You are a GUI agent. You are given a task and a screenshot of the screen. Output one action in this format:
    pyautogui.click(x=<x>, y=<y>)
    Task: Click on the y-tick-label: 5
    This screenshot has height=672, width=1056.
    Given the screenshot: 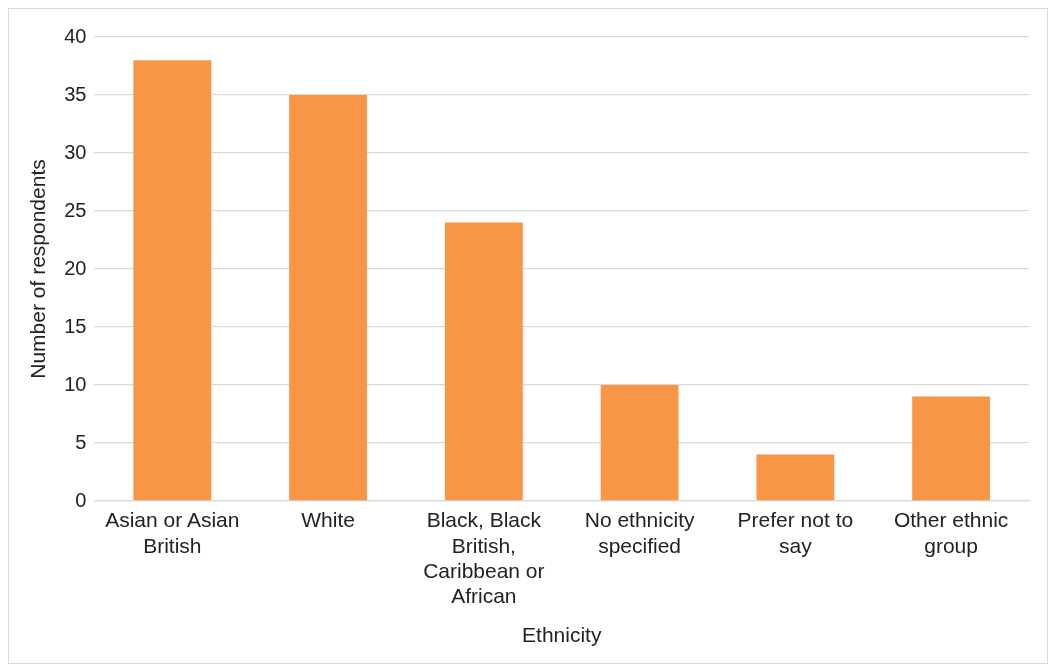 What is the action you would take?
    pyautogui.click(x=81, y=441)
    